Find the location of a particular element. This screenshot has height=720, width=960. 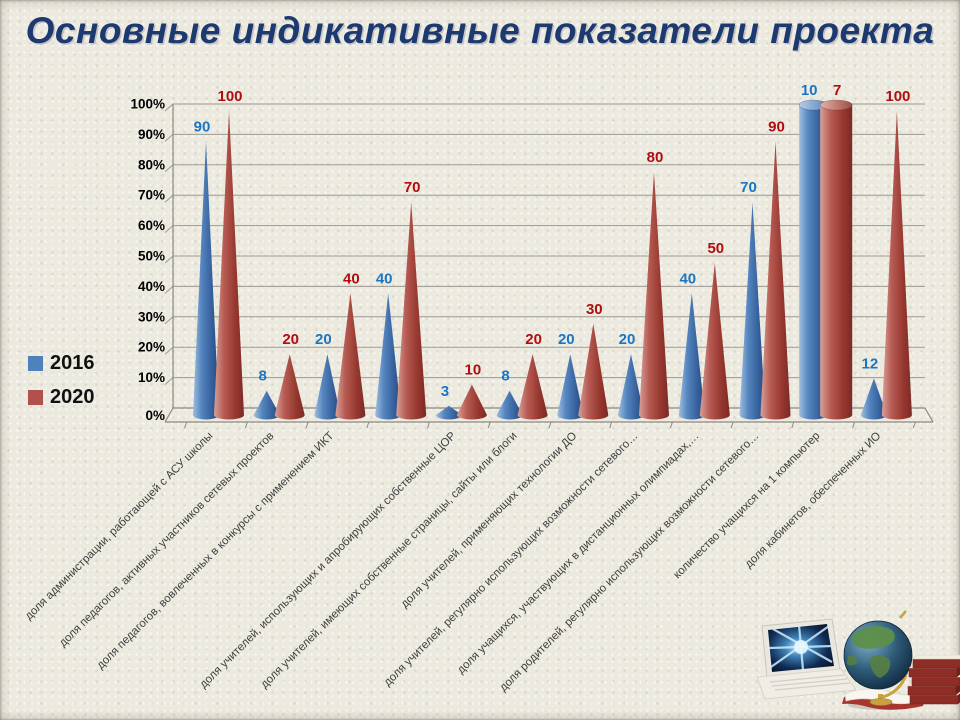

y-axis-labels: 0% 10% 20% 30% 40% 50% 60% 70% 80% 90% 100% is located at coordinates (147, 260).